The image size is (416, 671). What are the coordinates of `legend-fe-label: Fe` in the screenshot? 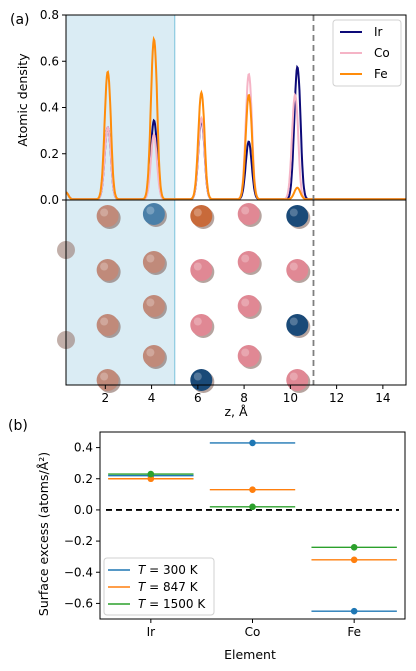 It's located at (381, 74).